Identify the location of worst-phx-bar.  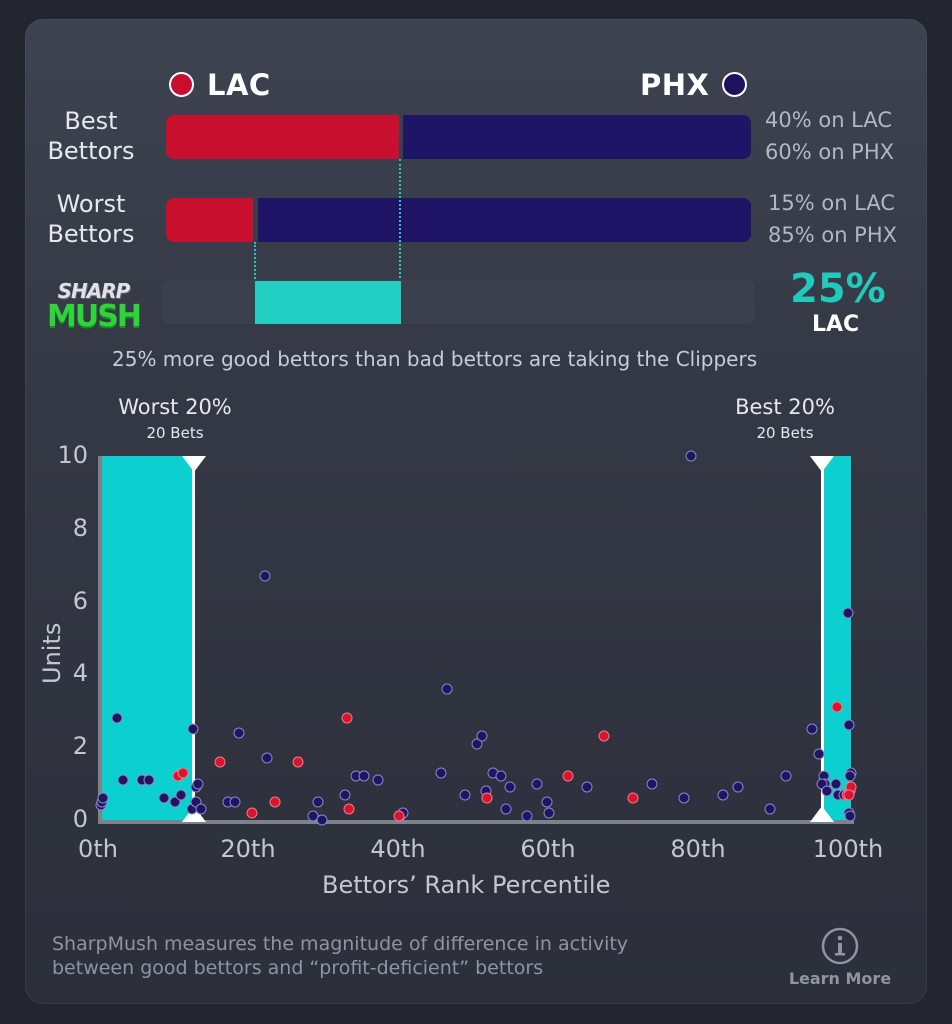
(504, 220).